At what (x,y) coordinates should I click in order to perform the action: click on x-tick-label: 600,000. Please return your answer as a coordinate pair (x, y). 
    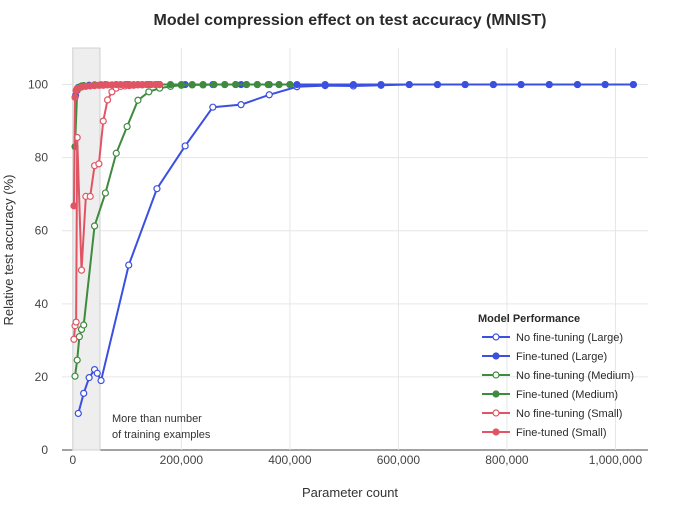
    Looking at the image, I should click on (399, 460).